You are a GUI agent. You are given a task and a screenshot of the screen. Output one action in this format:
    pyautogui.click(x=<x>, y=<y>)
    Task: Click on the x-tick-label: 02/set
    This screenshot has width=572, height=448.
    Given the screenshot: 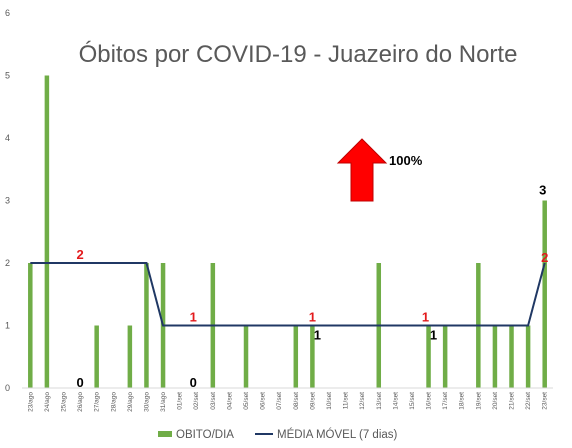 What is the action you would take?
    pyautogui.click(x=196, y=401)
    